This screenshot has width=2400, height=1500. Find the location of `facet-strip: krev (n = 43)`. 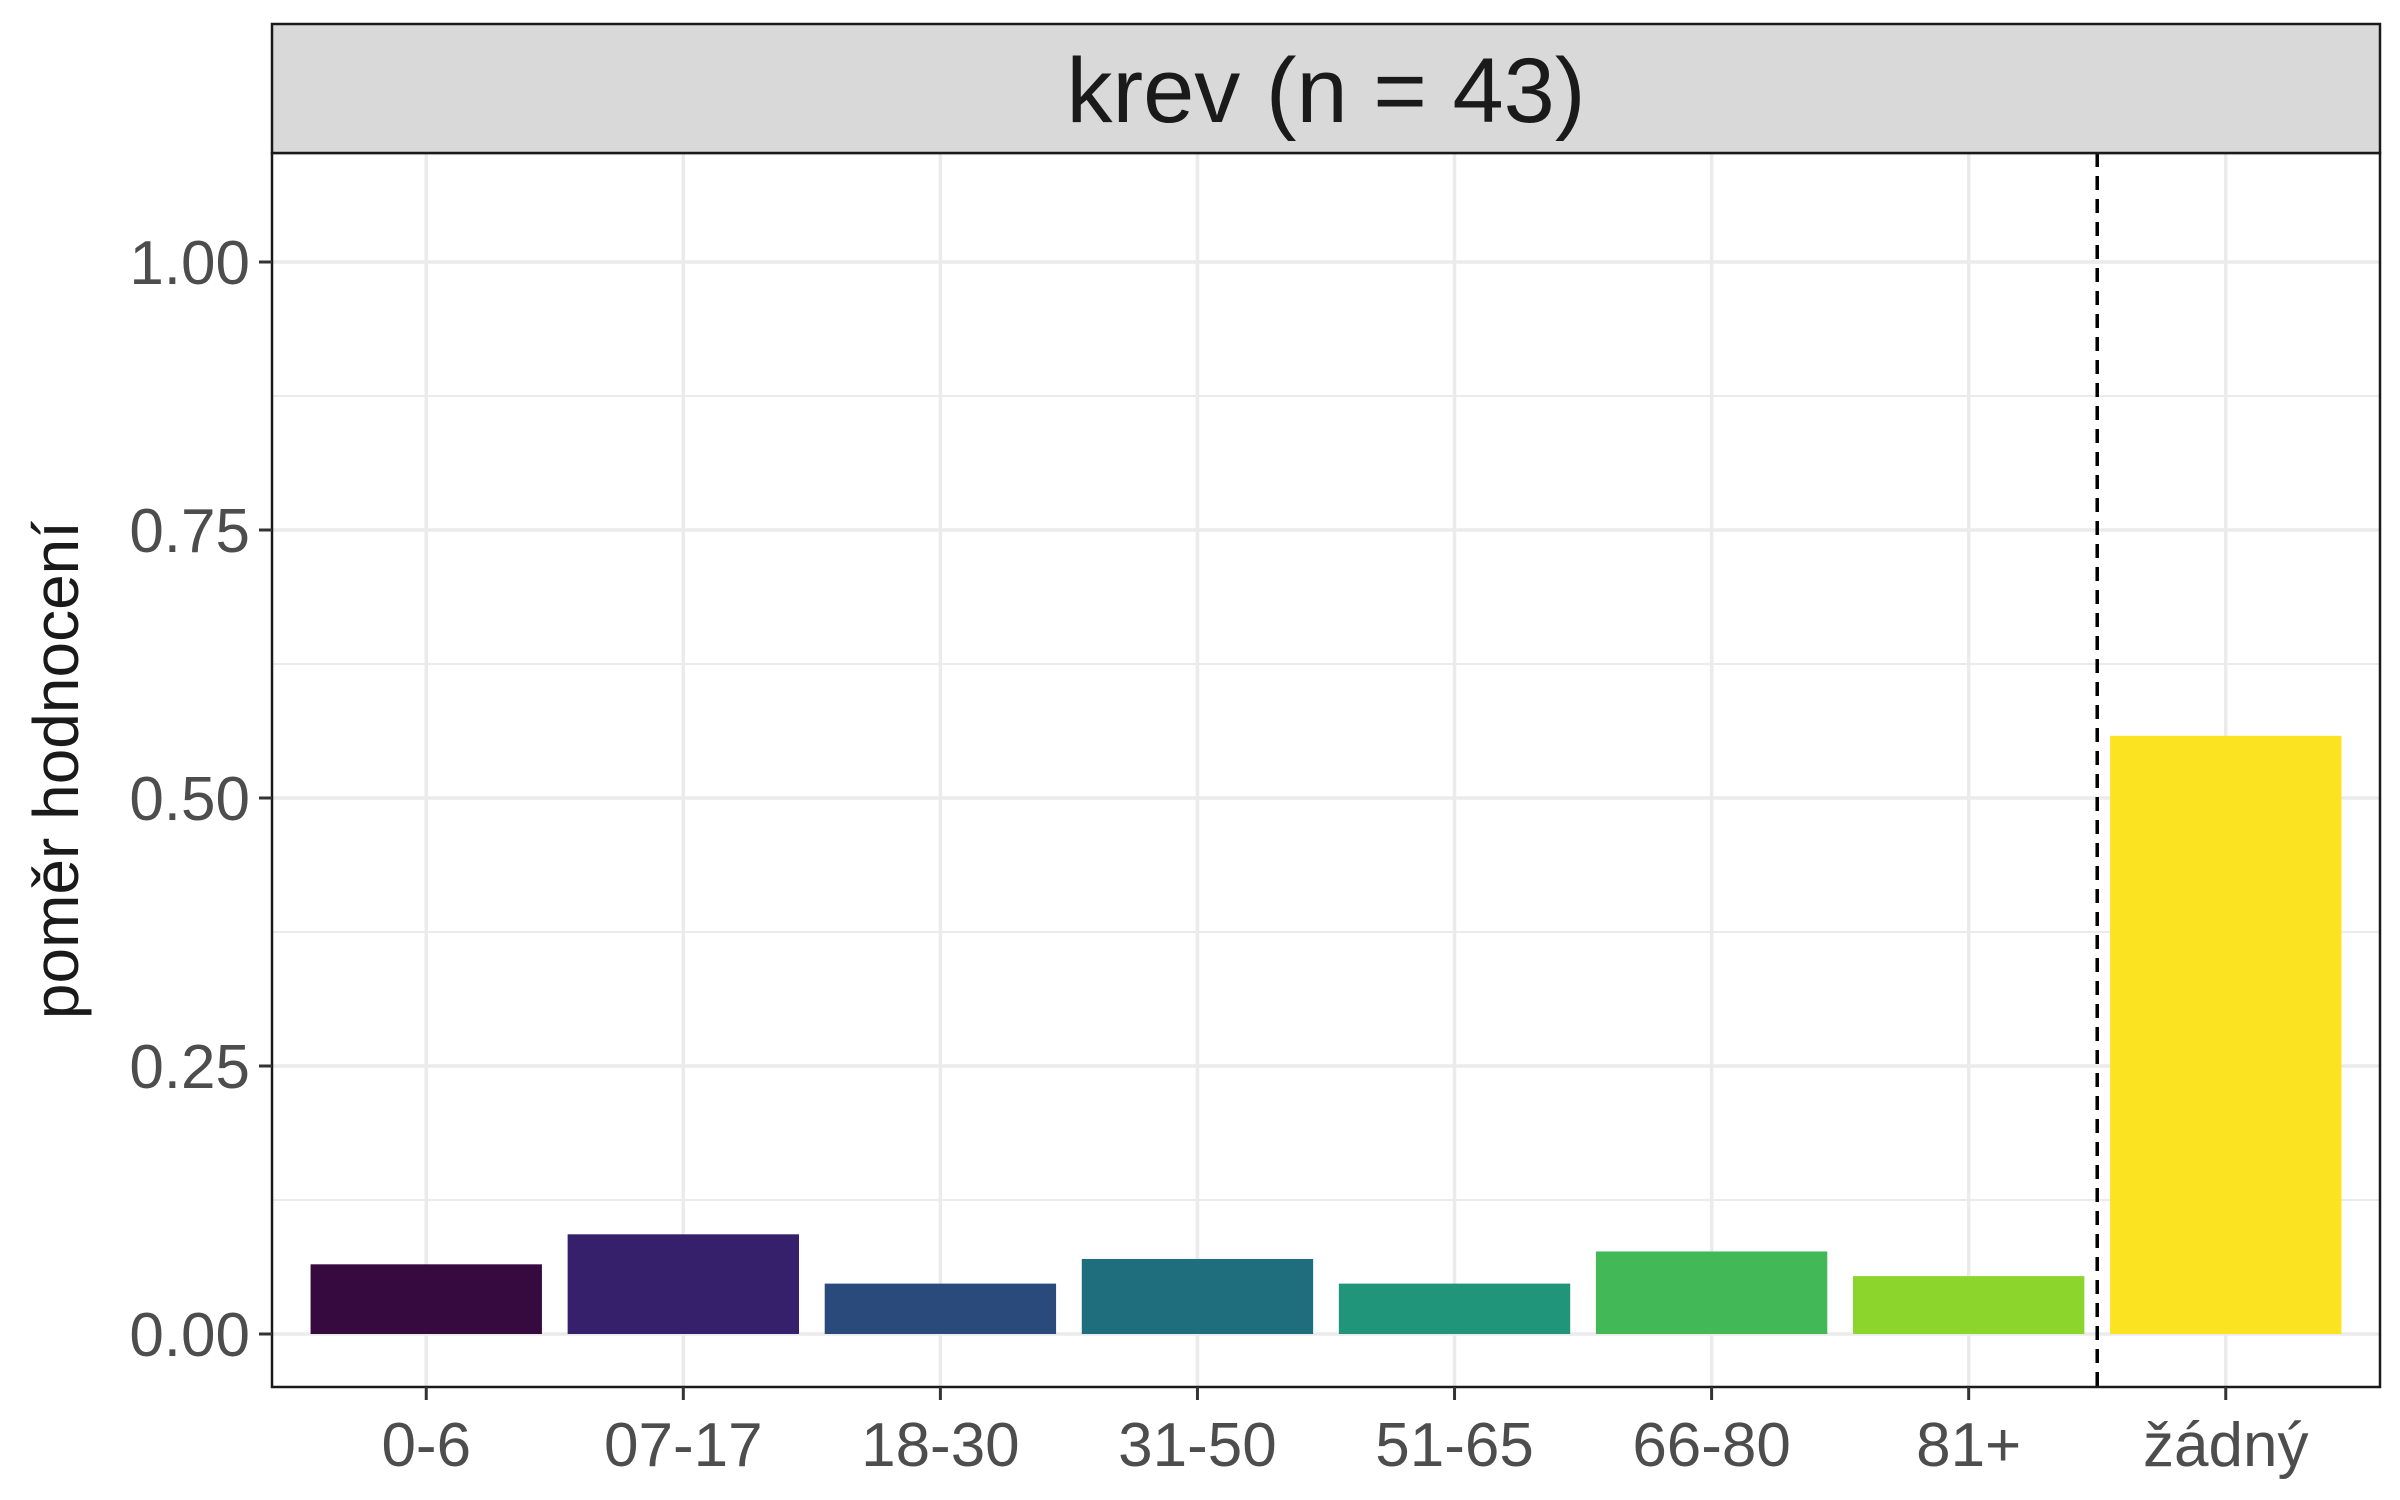

facet-strip: krev (n = 43) is located at coordinates (1326, 88).